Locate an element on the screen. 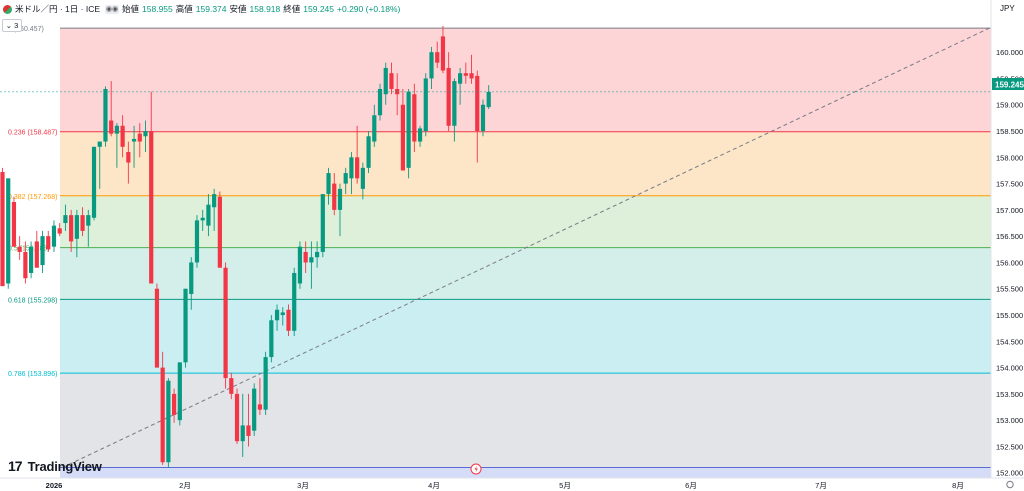 The height and width of the screenshot is (491, 1024). close-label: 終値 is located at coordinates (292, 9).